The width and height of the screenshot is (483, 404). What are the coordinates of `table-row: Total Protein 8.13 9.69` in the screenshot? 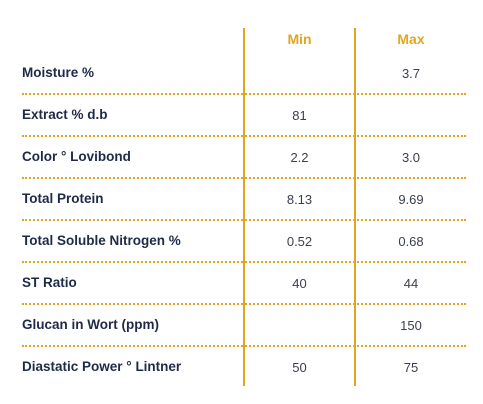 It's located at (244, 200).